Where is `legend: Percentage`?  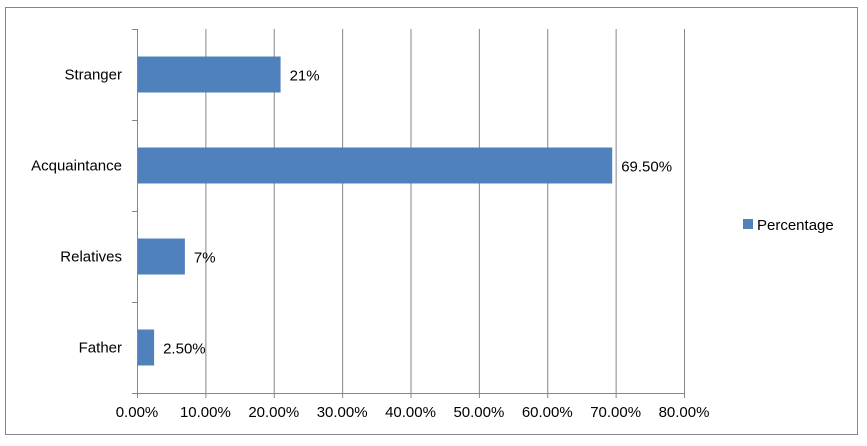 legend: Percentage is located at coordinates (788, 225).